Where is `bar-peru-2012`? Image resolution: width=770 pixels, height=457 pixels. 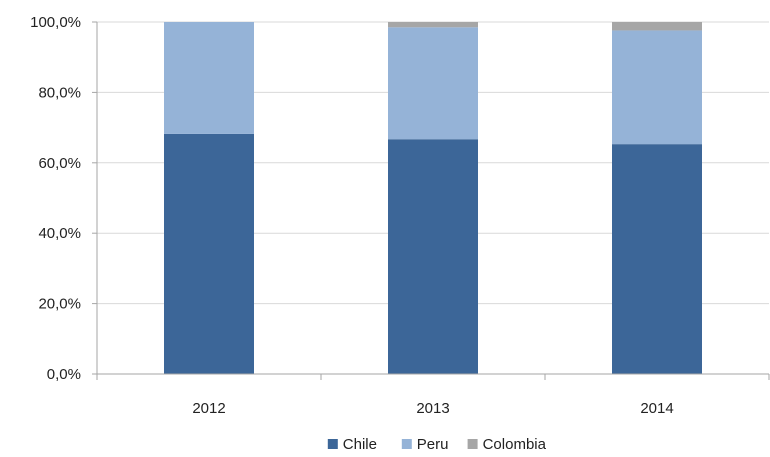
bar-peru-2012 is located at coordinates (209, 78).